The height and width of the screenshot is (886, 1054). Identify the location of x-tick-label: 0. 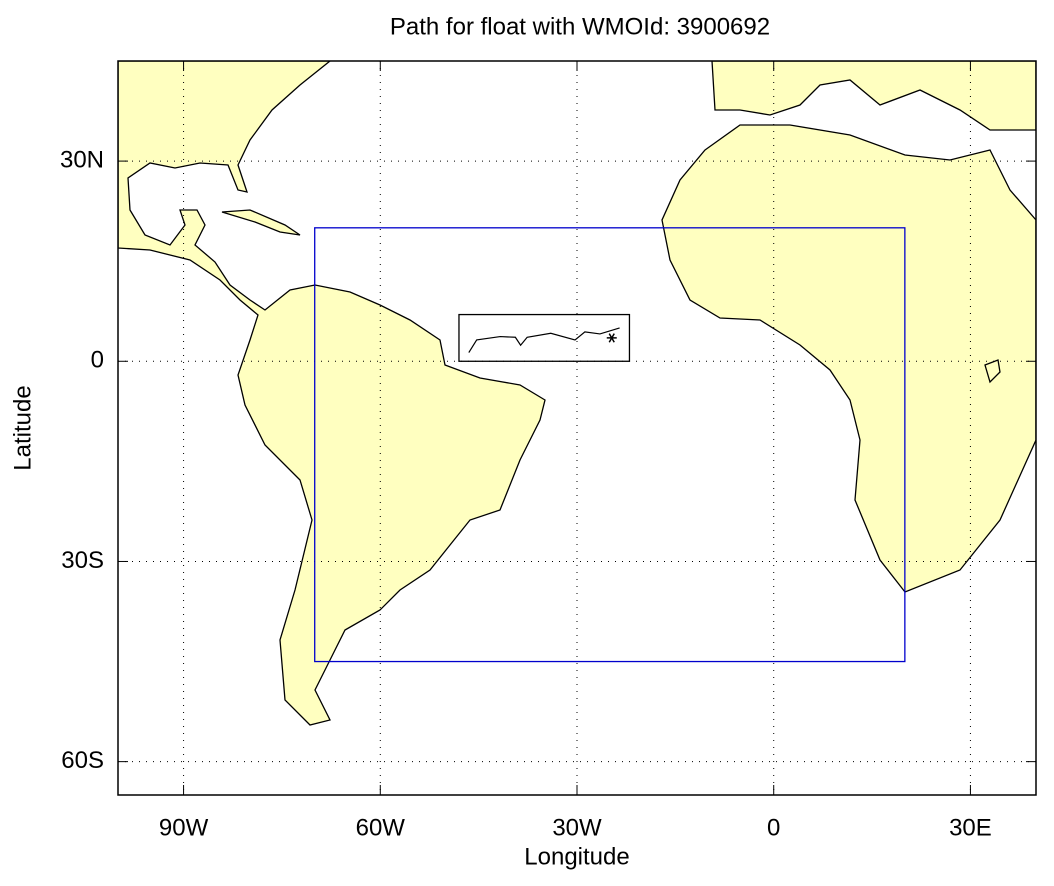
(773, 827).